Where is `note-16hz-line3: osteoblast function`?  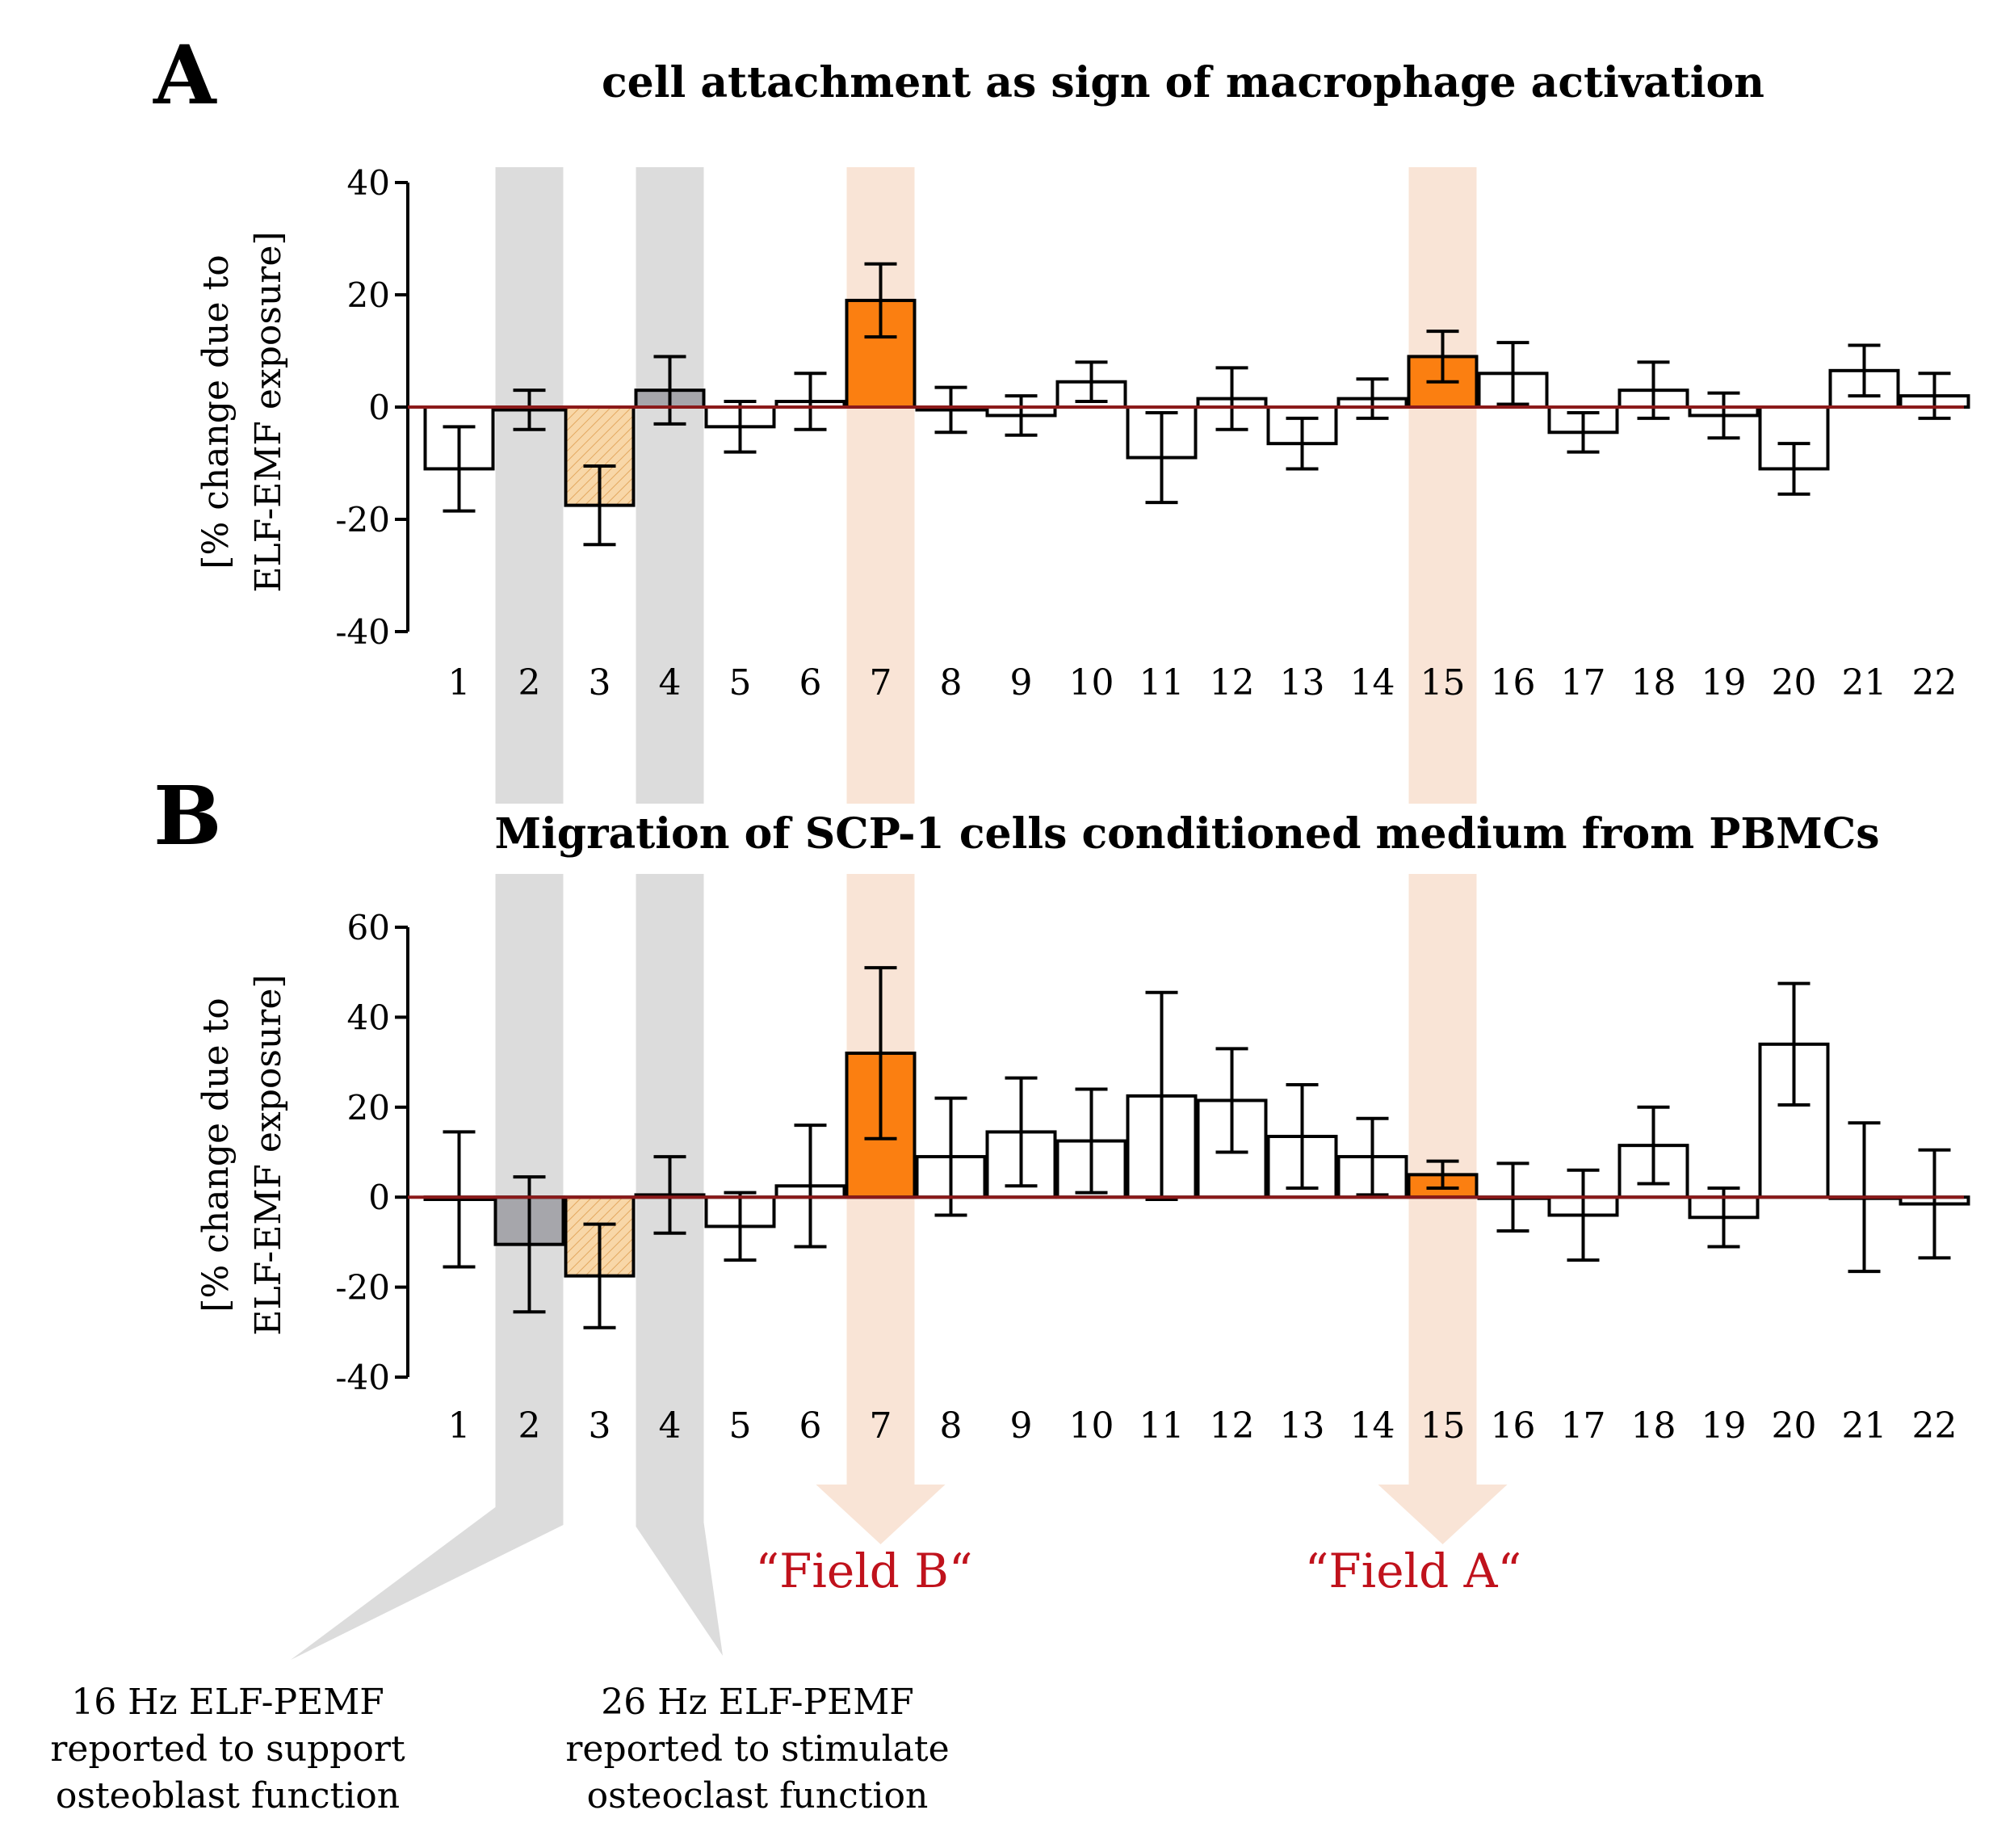
note-16hz-line3: osteoblast function is located at coordinates (228, 1795).